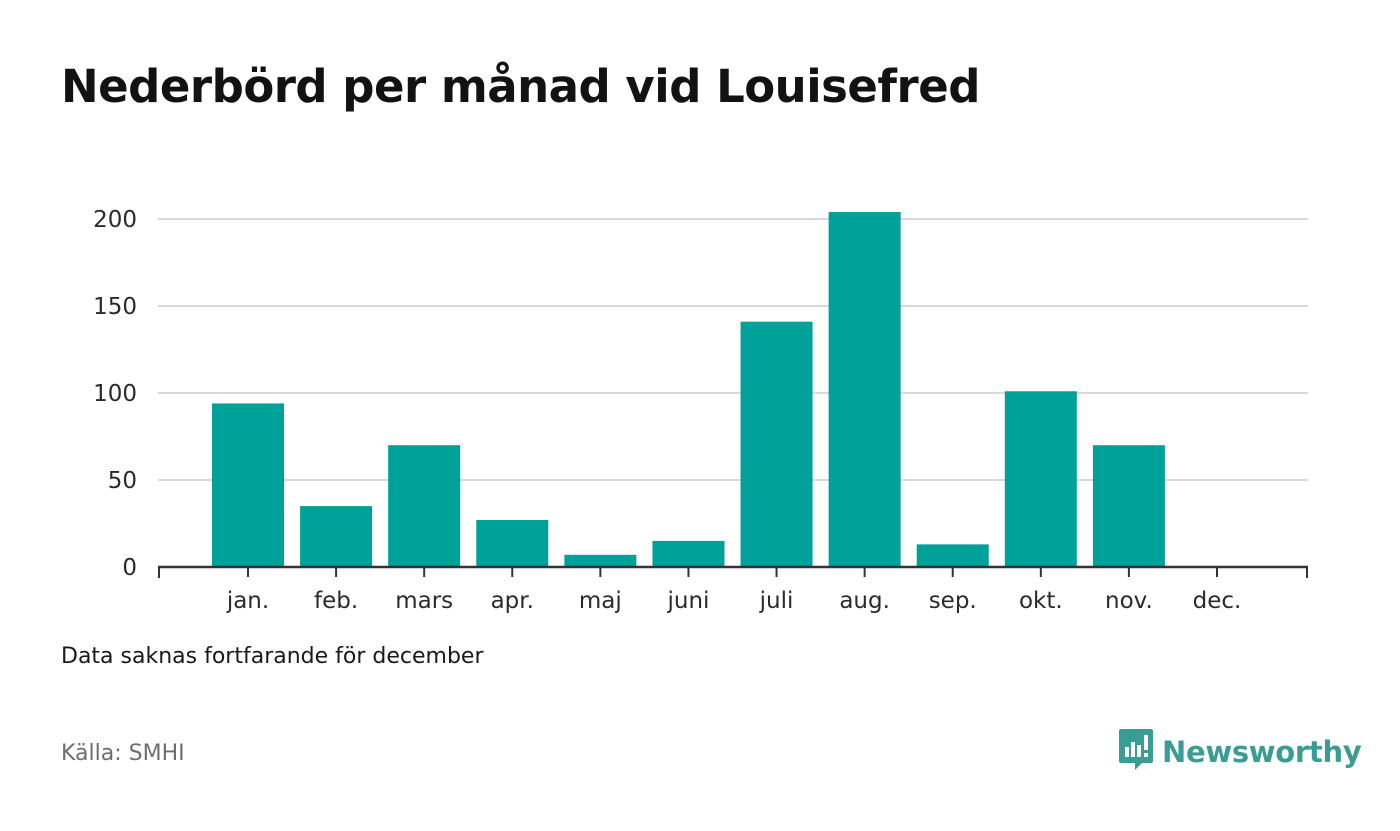 The image size is (1400, 831). I want to click on data-note: Data saknas fortfarande för december, so click(272, 656).